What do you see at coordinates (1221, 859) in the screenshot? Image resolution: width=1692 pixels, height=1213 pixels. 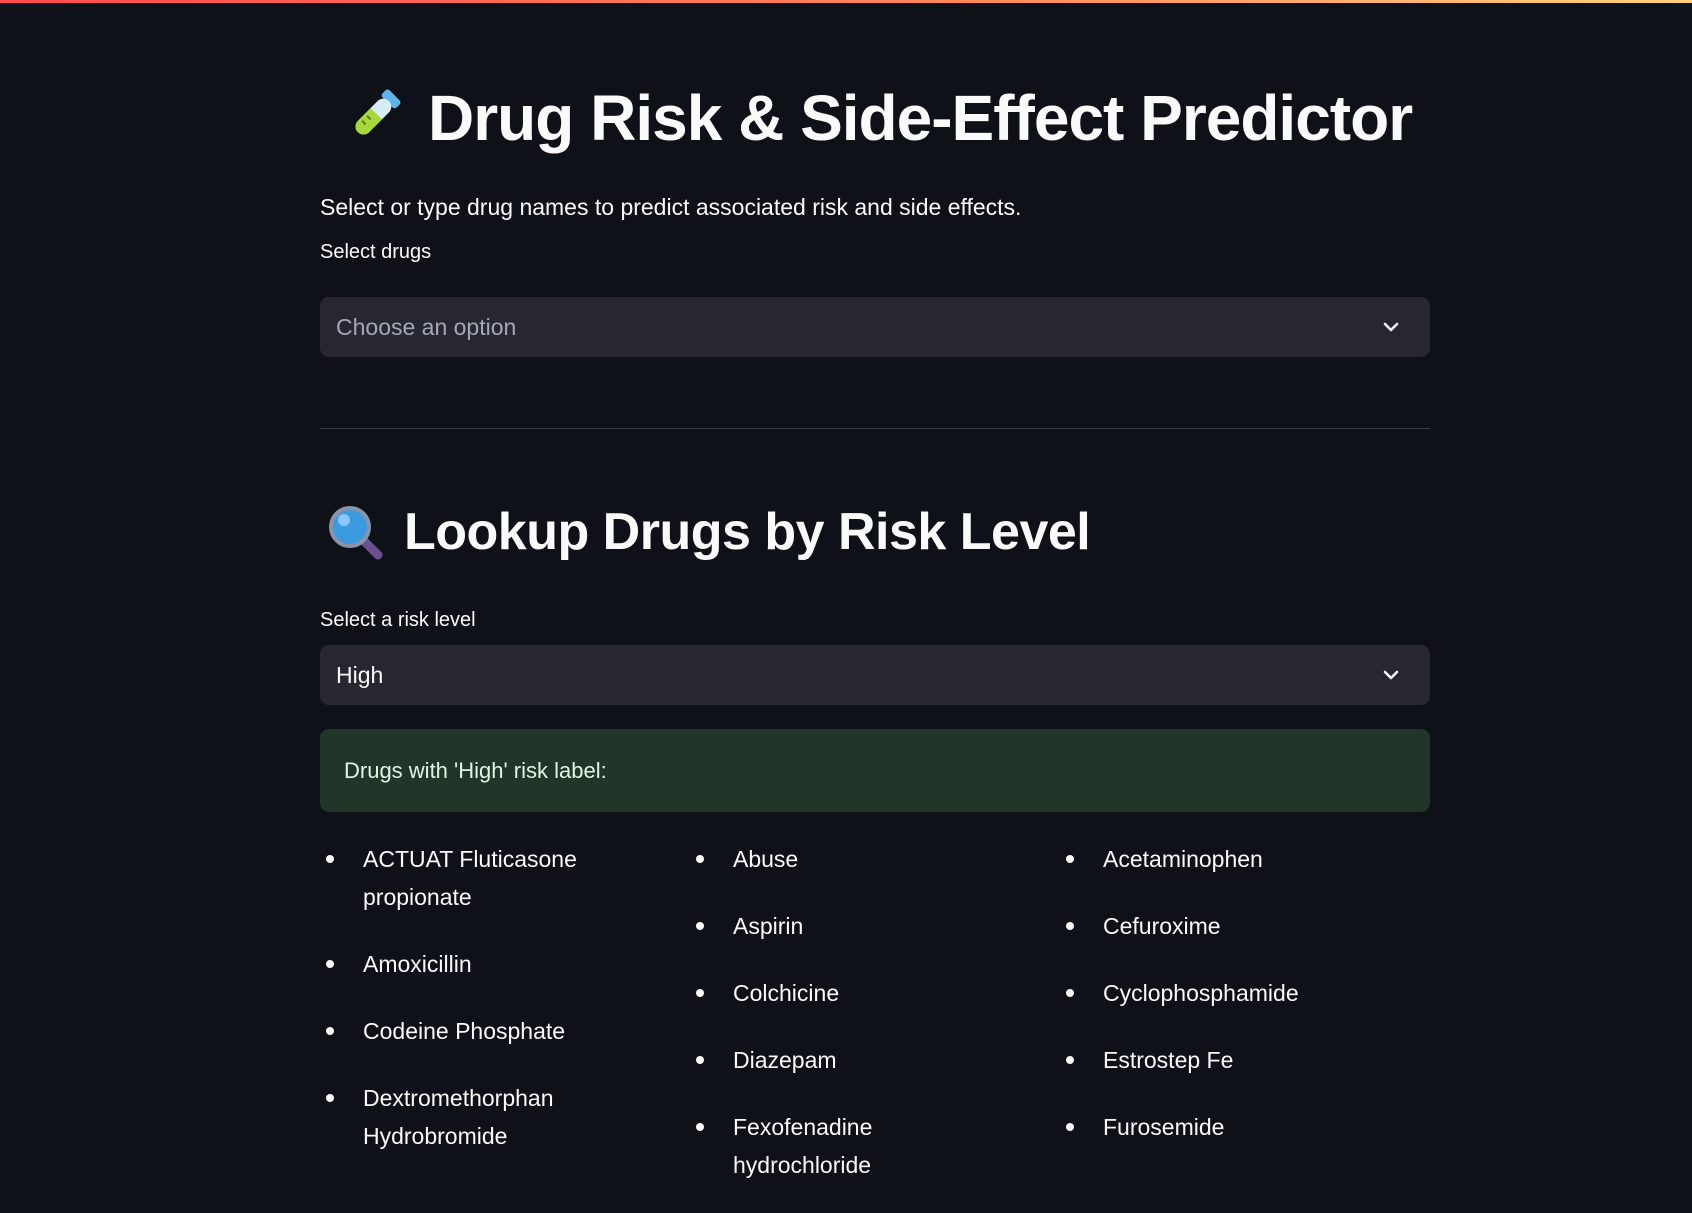 I see `list-item: Acetaminophen` at bounding box center [1221, 859].